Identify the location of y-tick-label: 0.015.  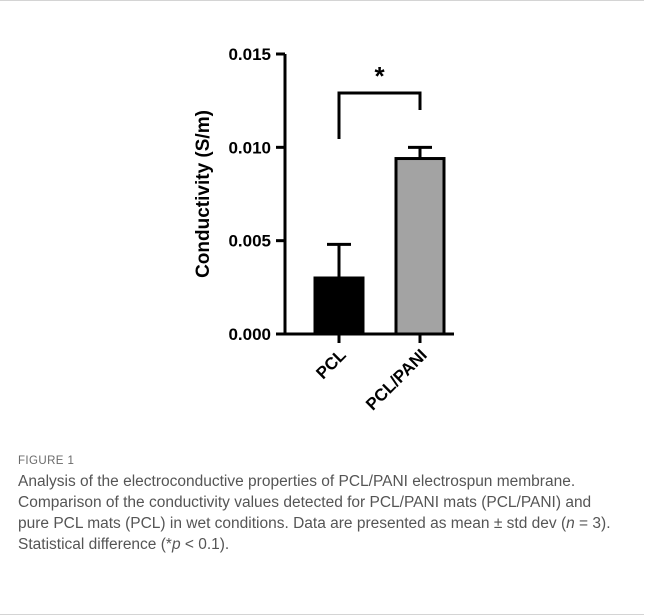
(249, 54).